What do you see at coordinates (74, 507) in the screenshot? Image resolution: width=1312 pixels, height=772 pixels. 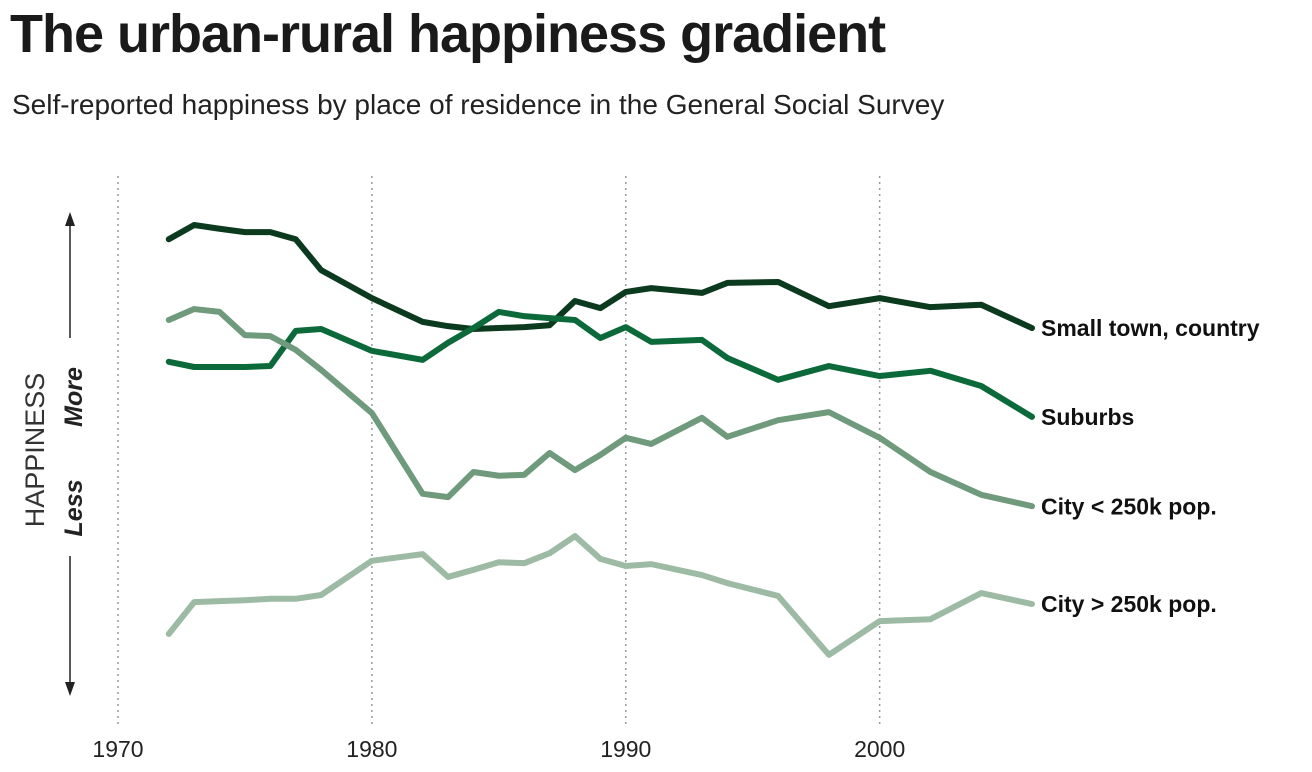 I see `y-label-low: Less` at bounding box center [74, 507].